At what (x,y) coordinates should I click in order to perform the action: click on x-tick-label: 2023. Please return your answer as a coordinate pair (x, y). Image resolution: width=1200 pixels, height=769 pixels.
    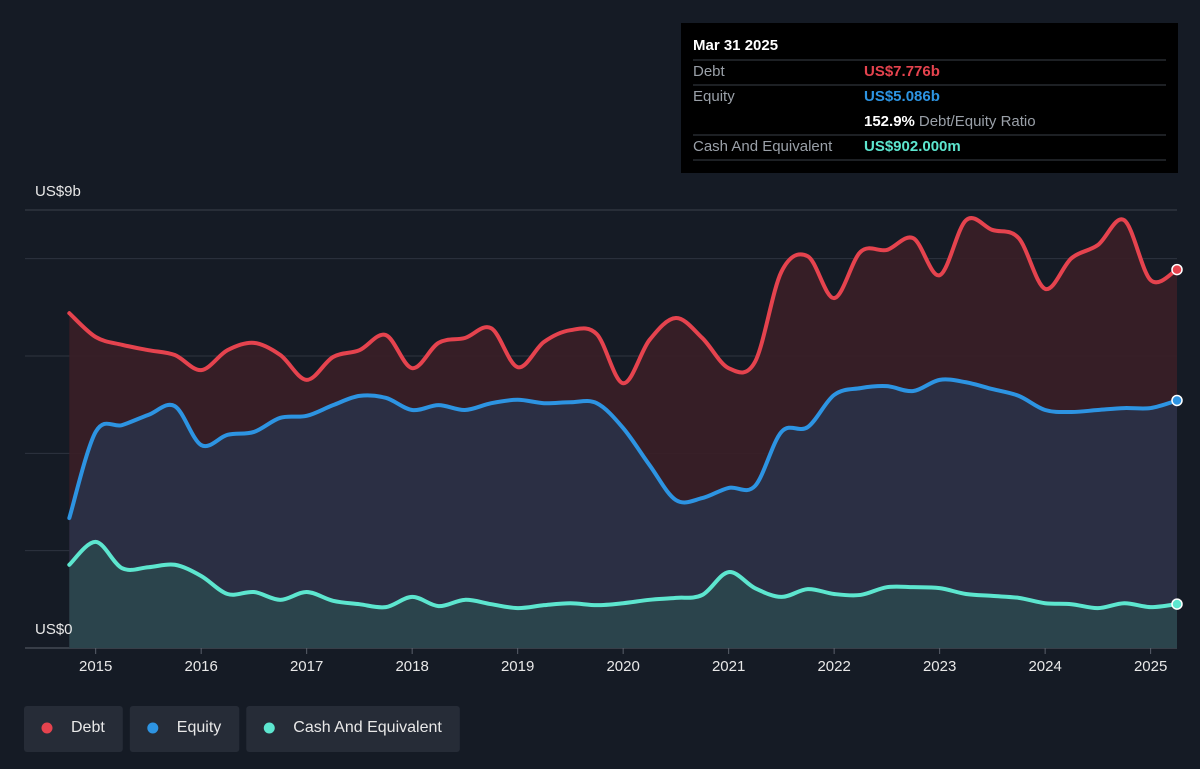
    Looking at the image, I should click on (939, 666).